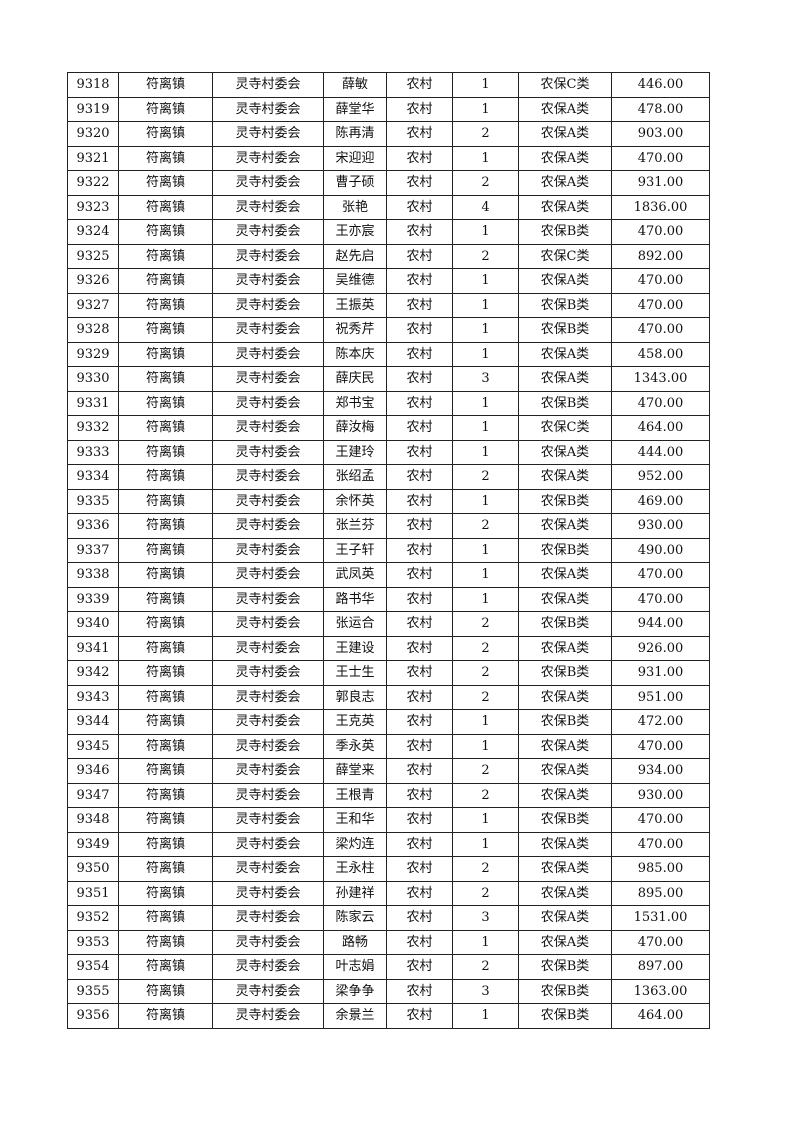  What do you see at coordinates (388, 207) in the screenshot?
I see `table-row: 9323 符离镇 灵寺村委会 张艳 农村 4 农保A类 1836.00` at bounding box center [388, 207].